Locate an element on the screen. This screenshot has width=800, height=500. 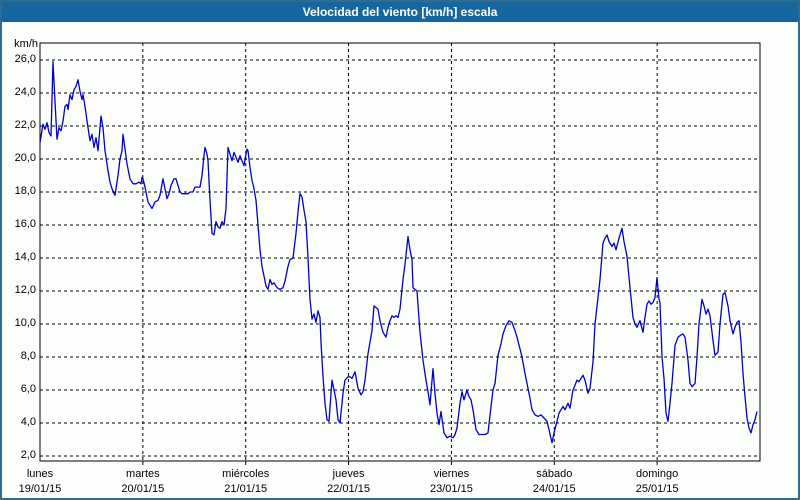
x-day-label: viernes 23/01/15 is located at coordinates (451, 482).